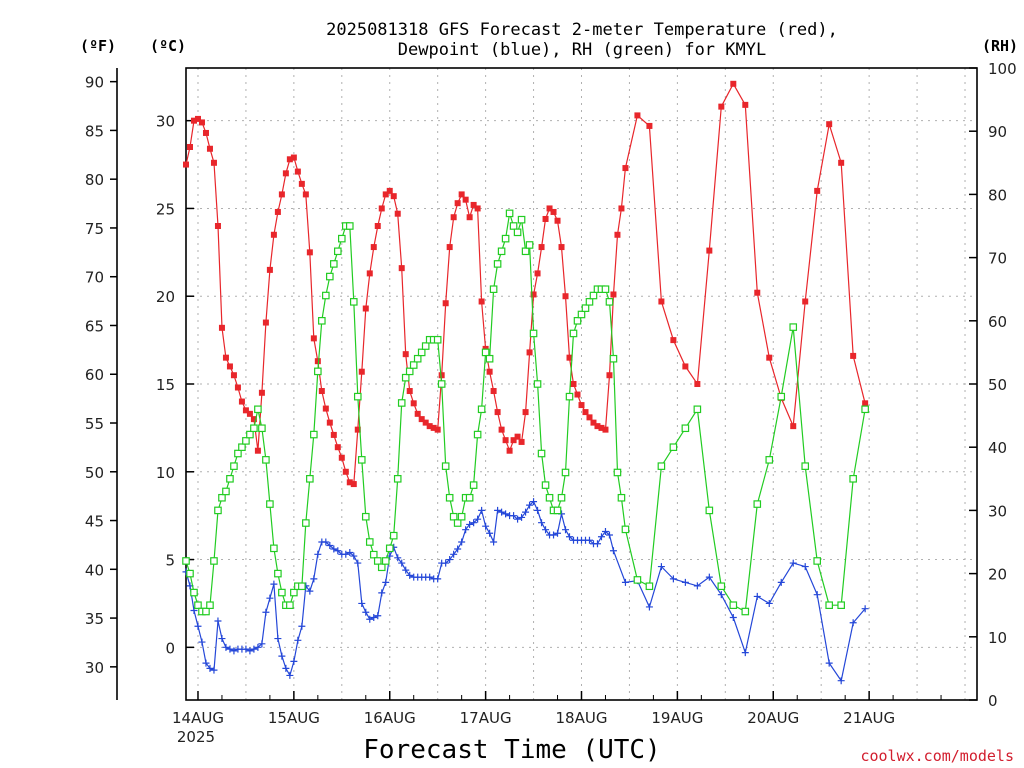  I want to click on rh-tick-label: 60, so click(997, 322).